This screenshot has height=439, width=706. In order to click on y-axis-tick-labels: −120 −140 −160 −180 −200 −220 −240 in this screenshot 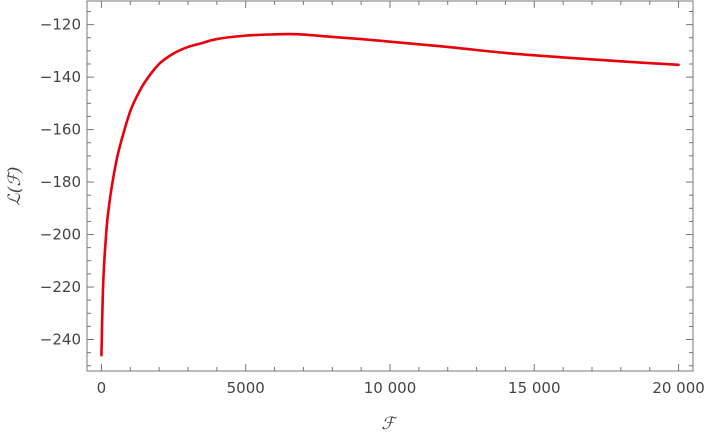, I will do `click(60, 182)`.